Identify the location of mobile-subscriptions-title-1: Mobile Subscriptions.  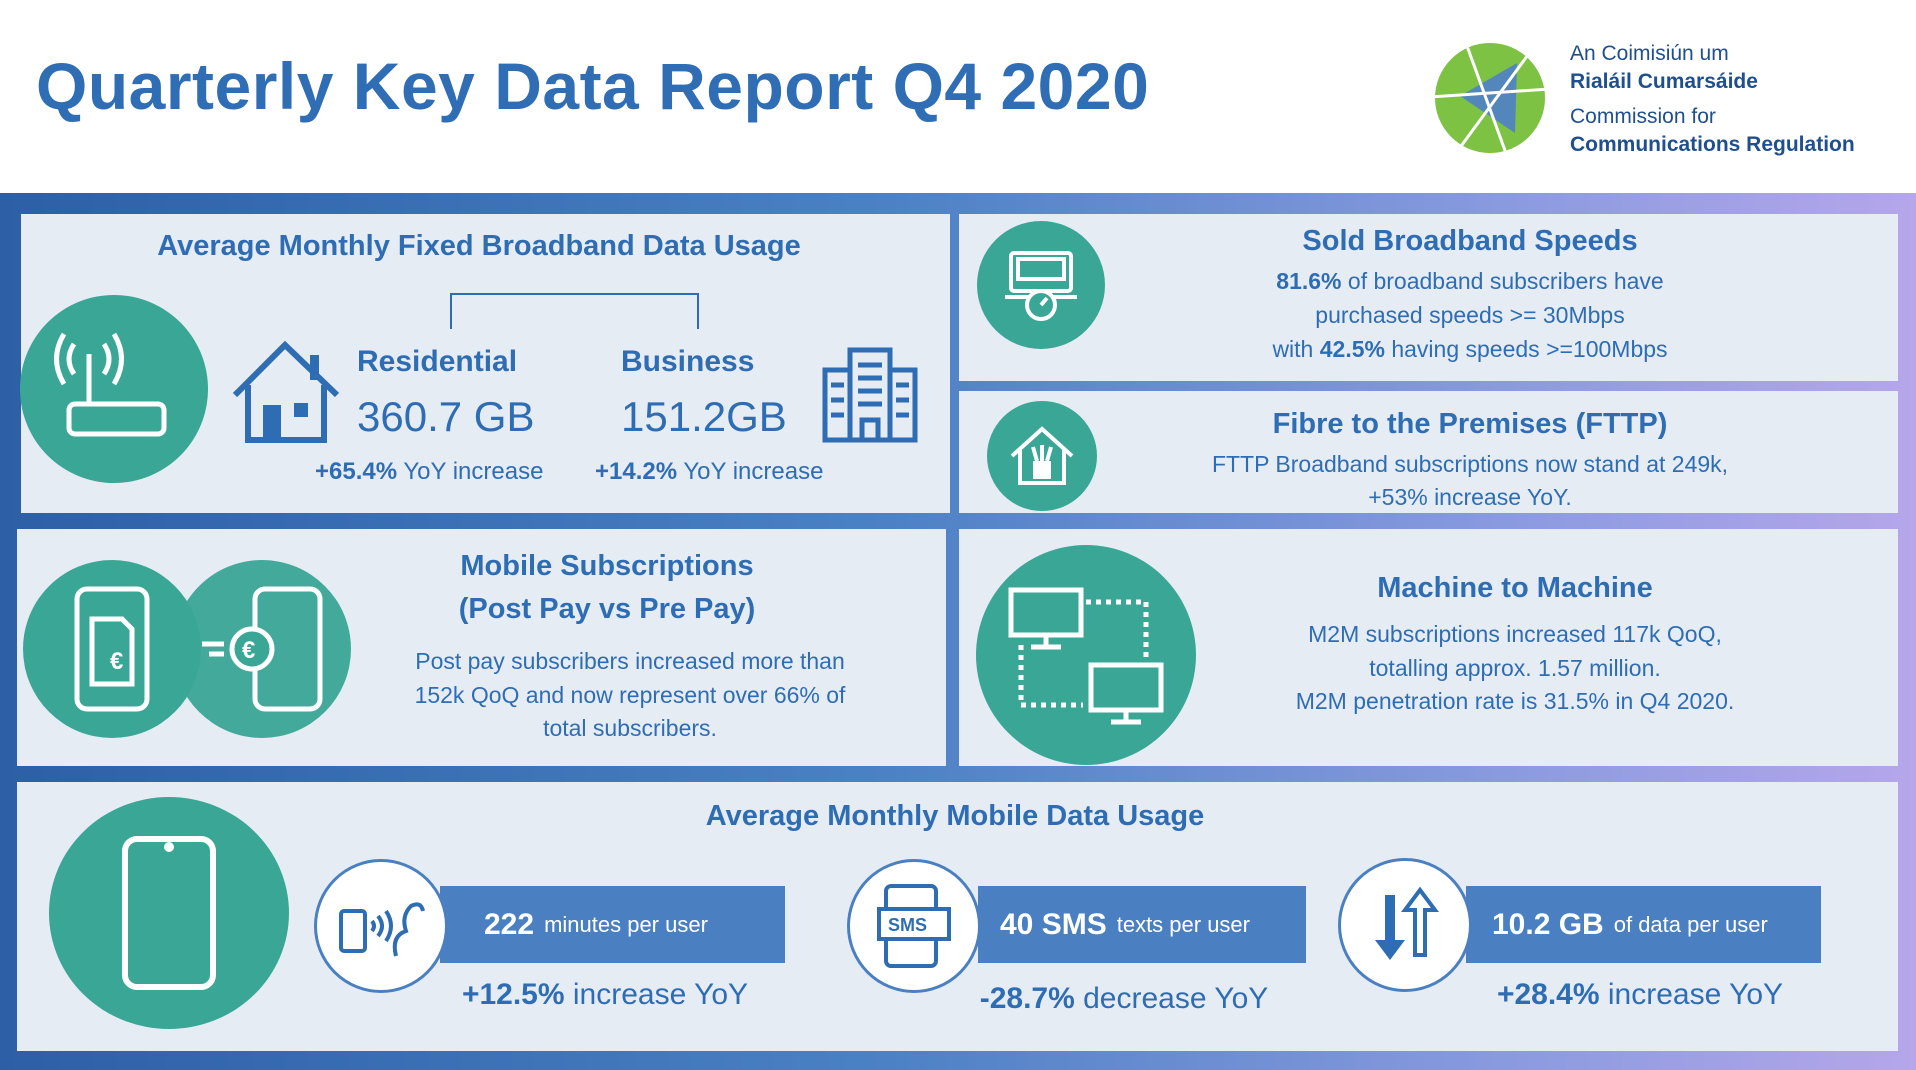
(607, 566).